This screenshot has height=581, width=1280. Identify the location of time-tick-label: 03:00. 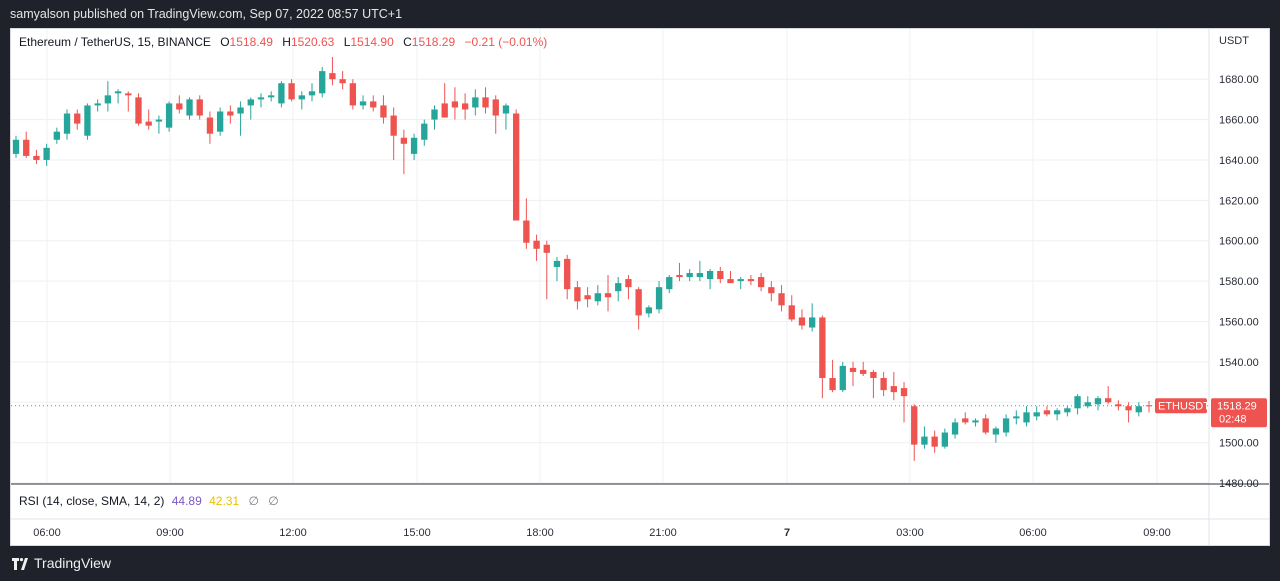
(910, 533).